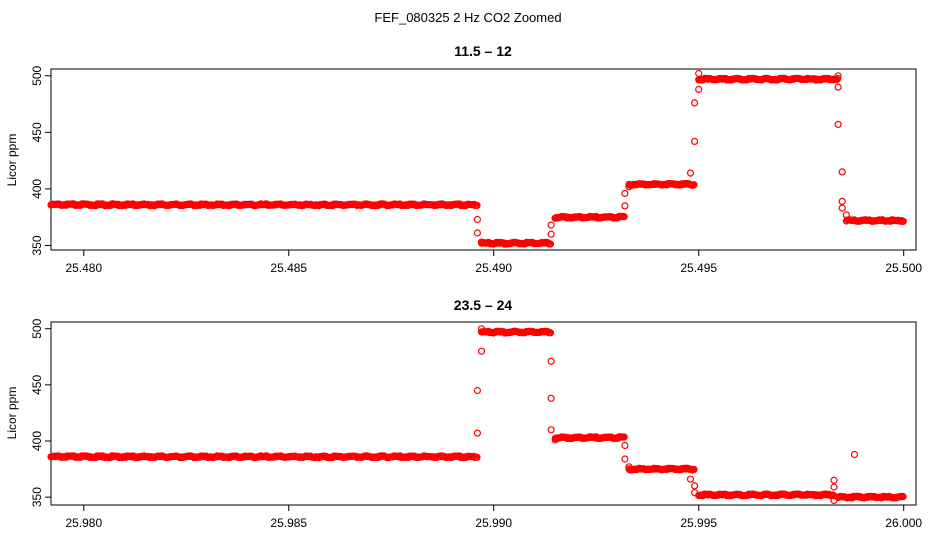 This screenshot has height=540, width=936. I want to click on panel-2-xtick-label: 25.990, so click(493, 523).